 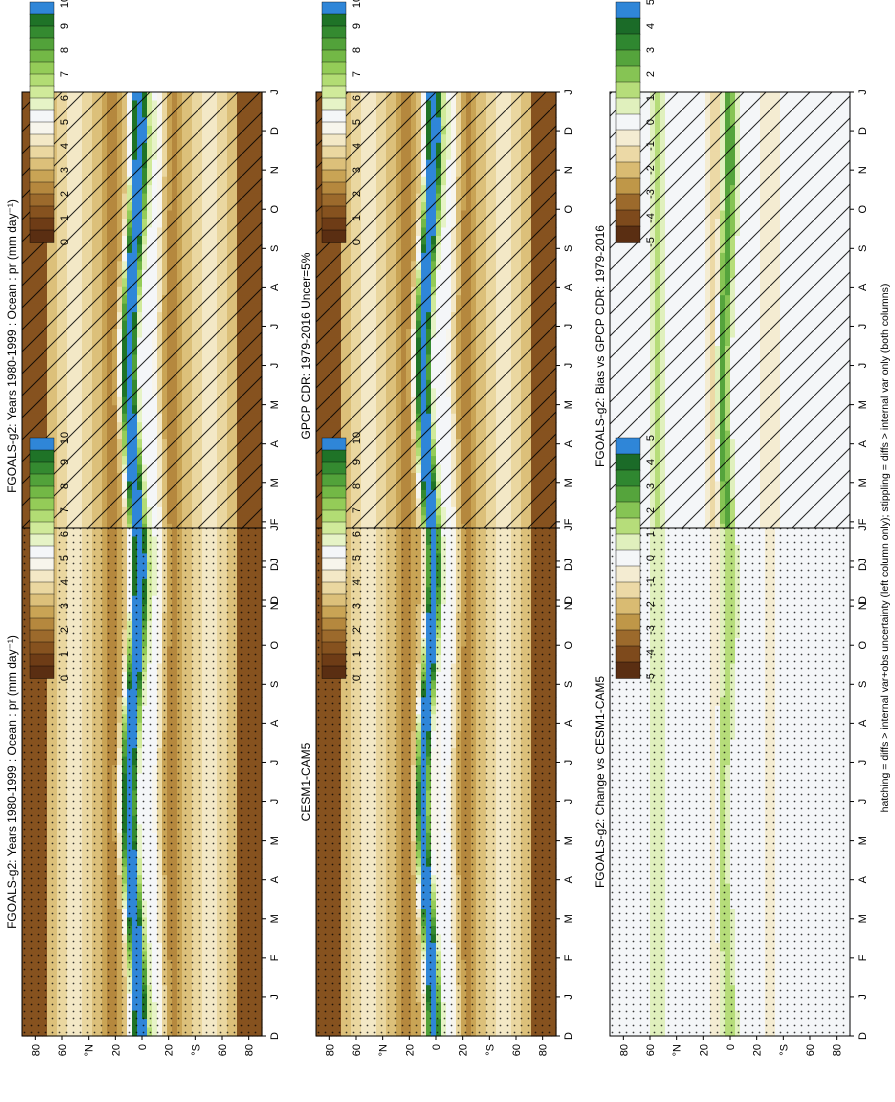 What do you see at coordinates (142, 346) in the screenshot?
I see `hatching-overlay` at bounding box center [142, 346].